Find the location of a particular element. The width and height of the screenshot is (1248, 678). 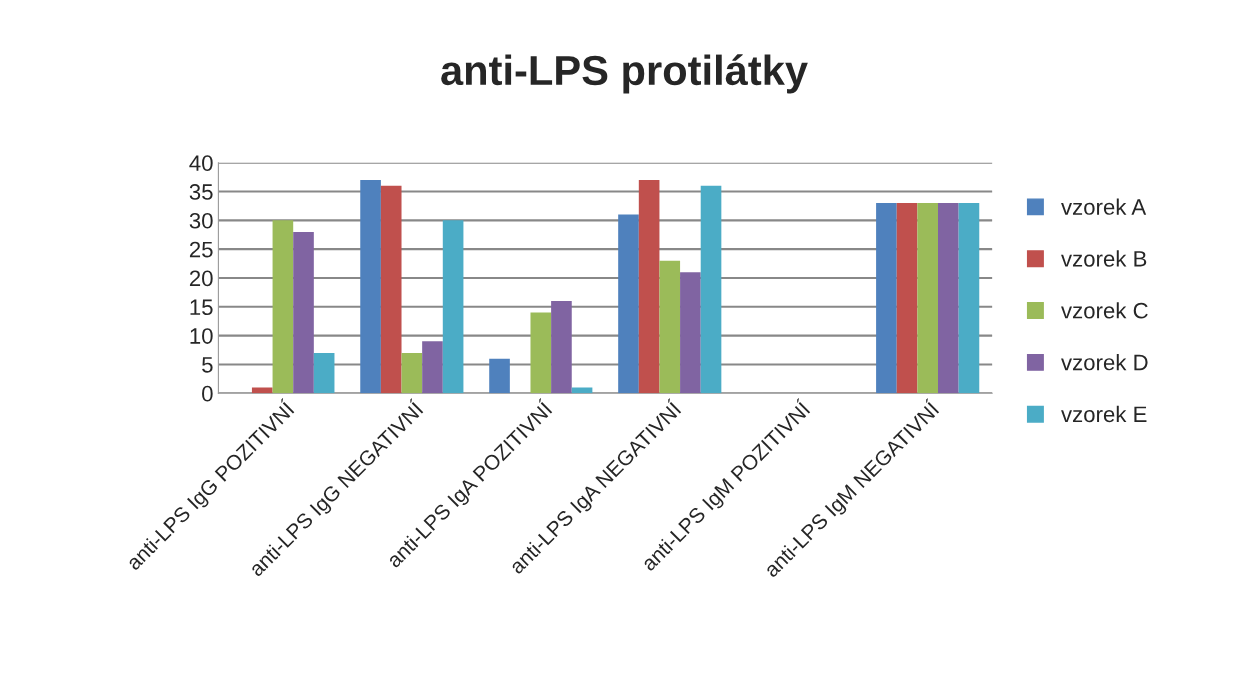

y-tick-label: 20 is located at coordinates (201, 278).